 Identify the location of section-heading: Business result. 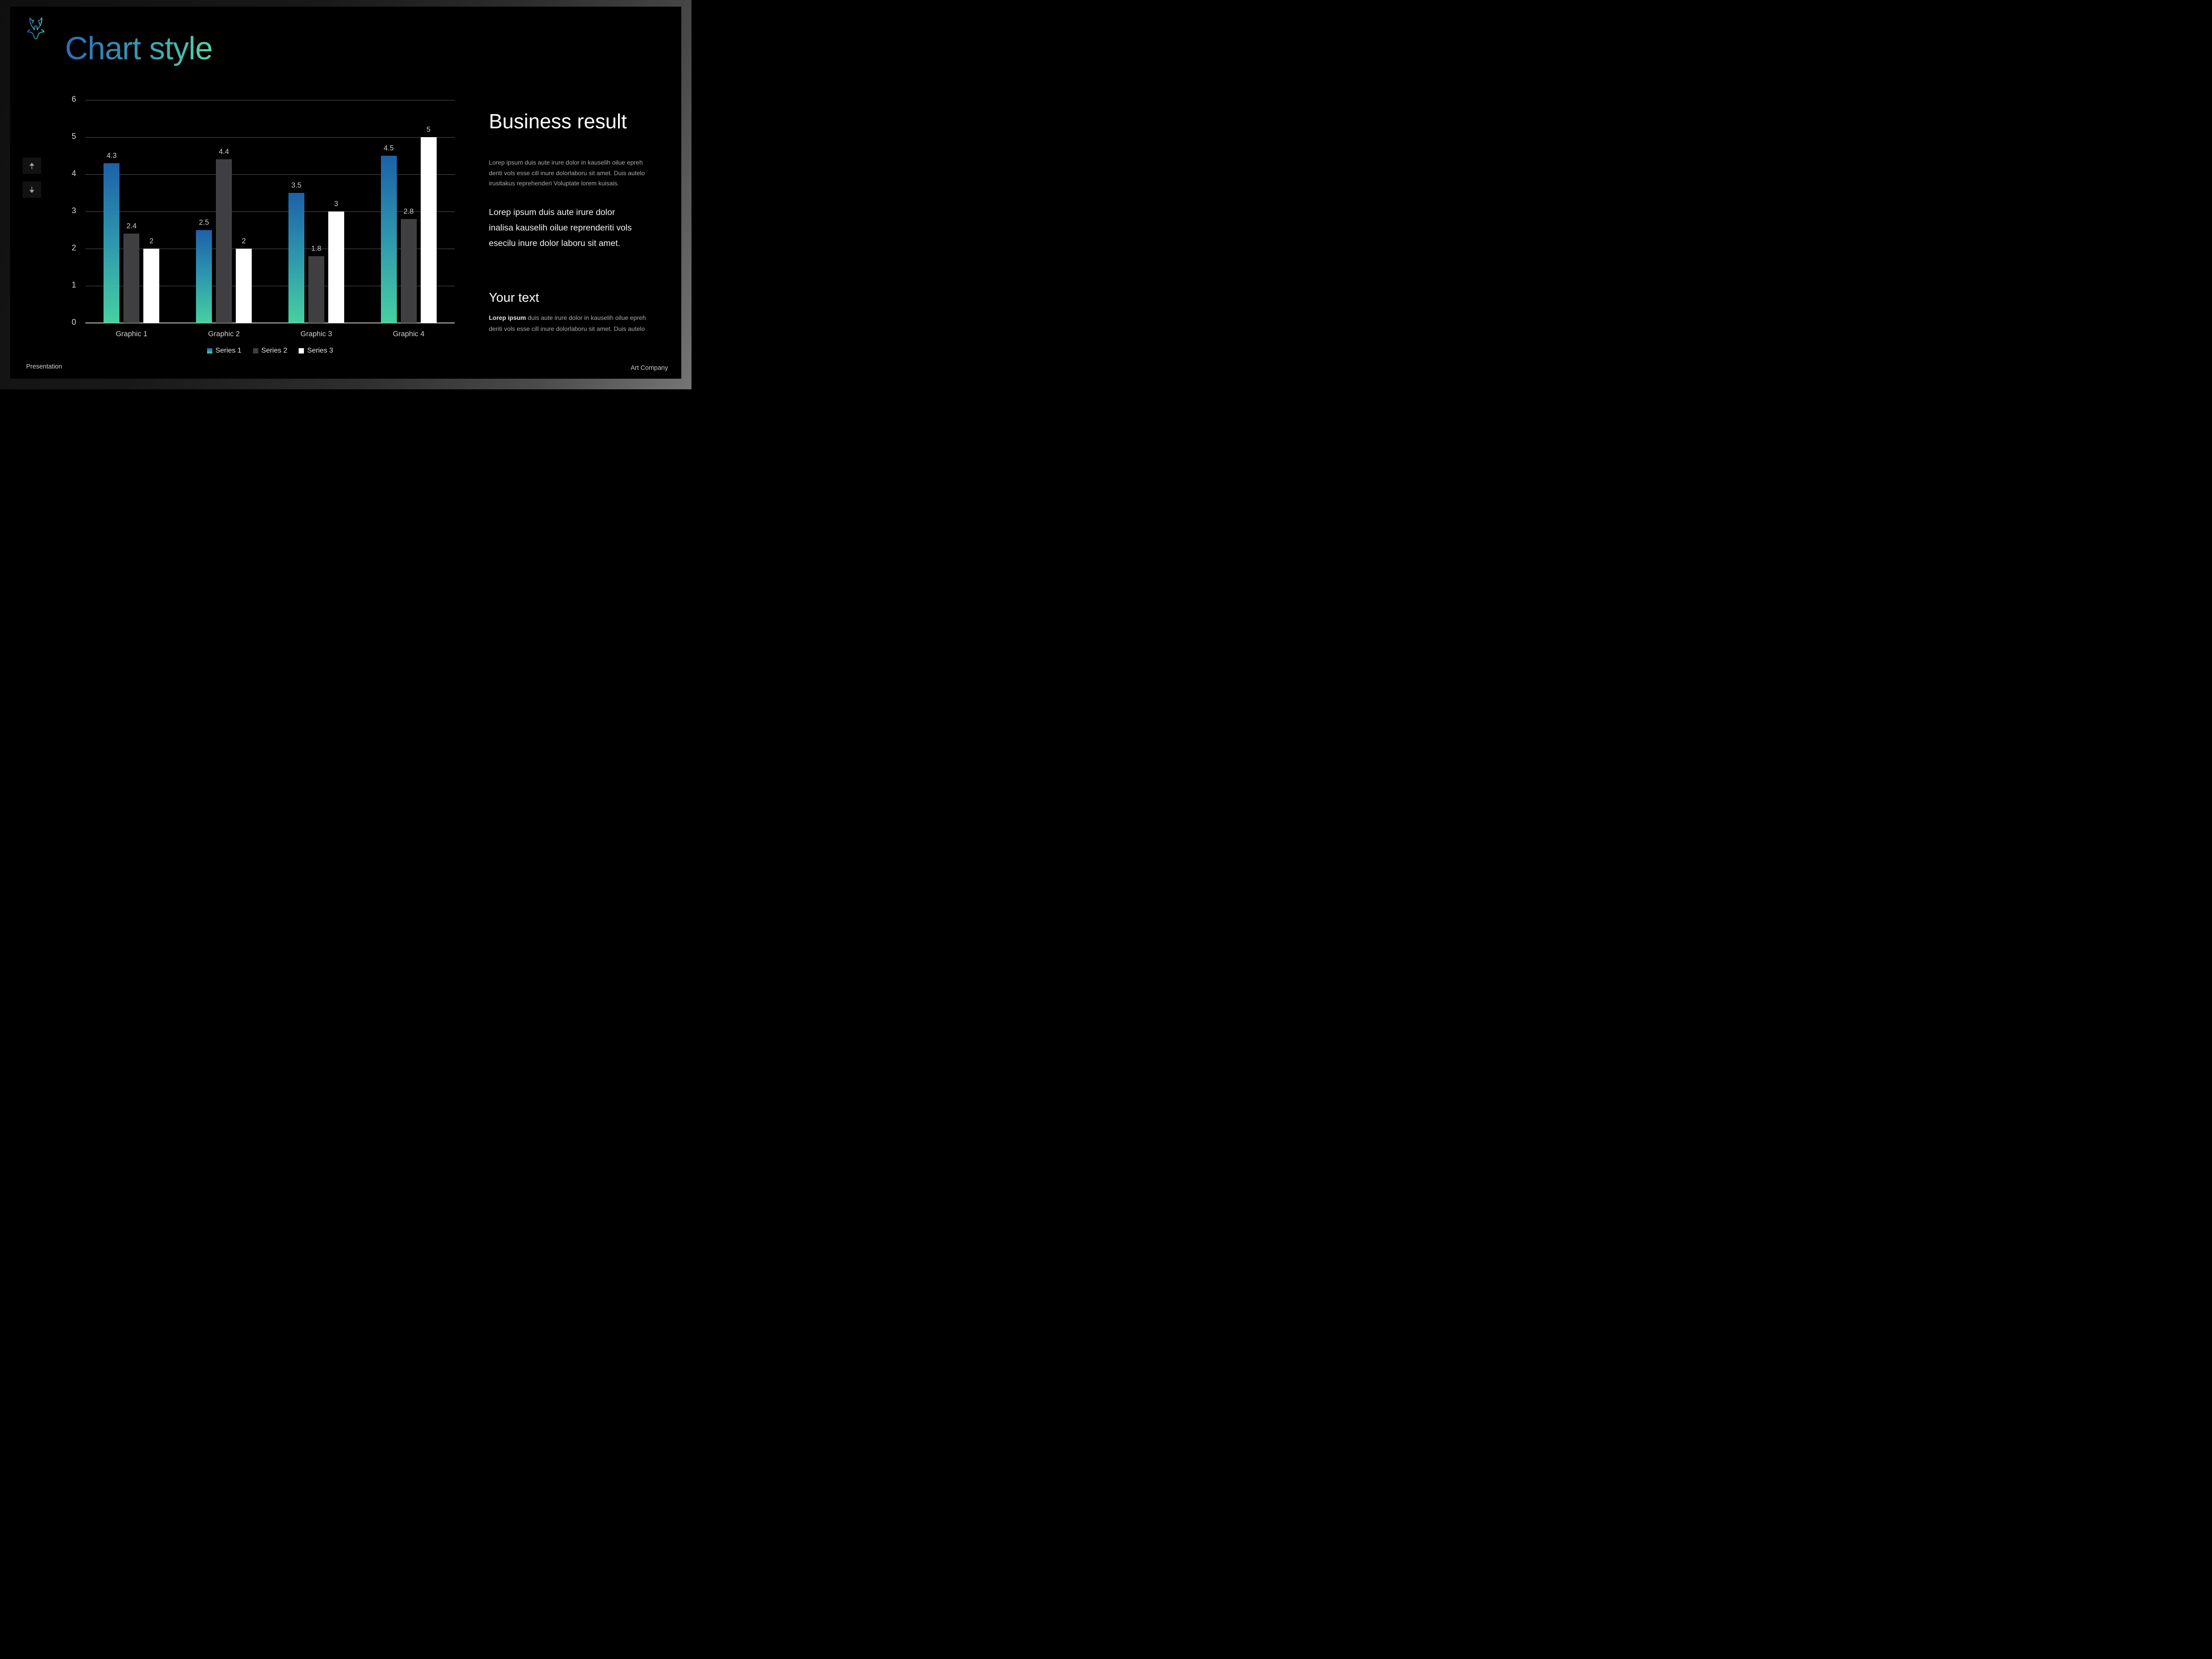
(558, 122).